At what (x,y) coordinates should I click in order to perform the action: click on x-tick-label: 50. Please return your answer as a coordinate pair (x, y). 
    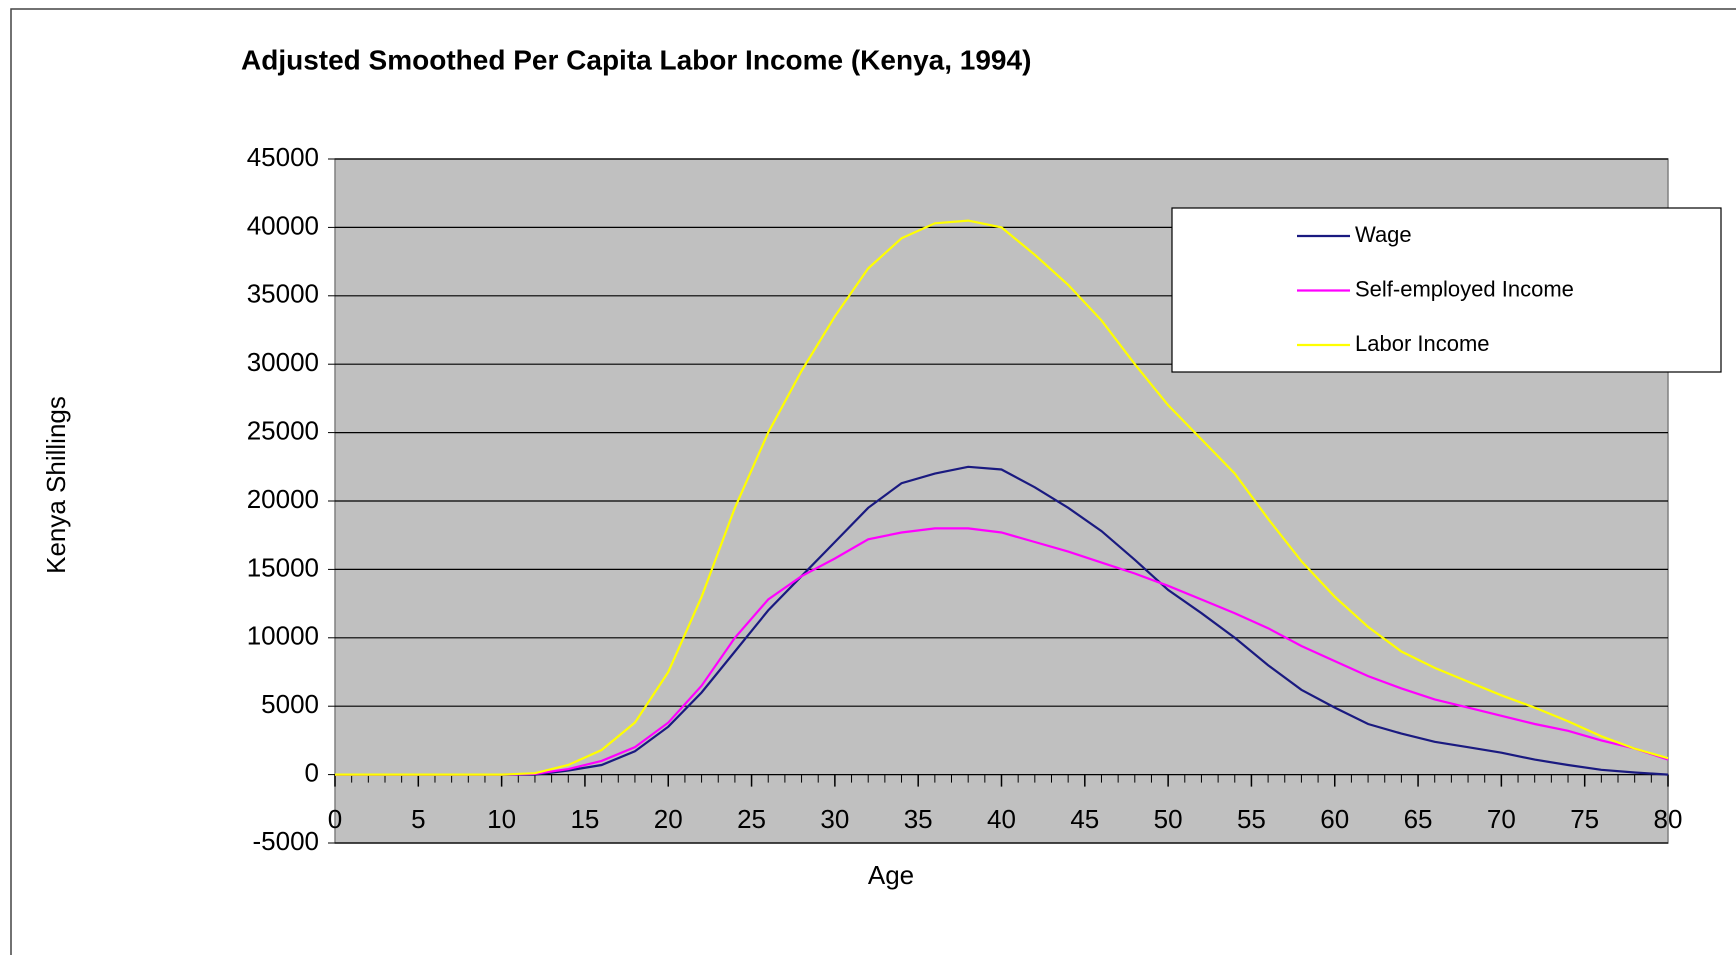
    Looking at the image, I should click on (1168, 819).